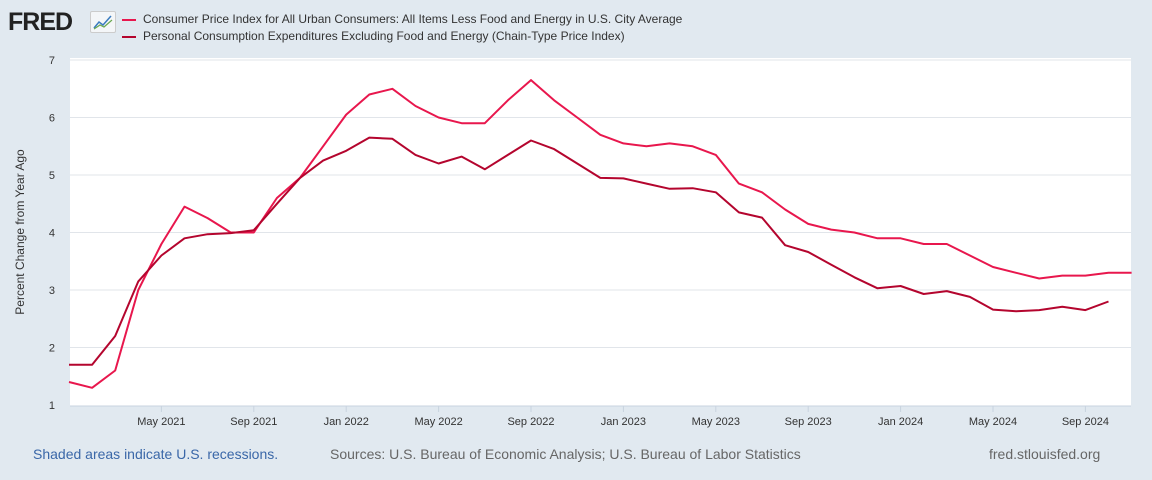 The width and height of the screenshot is (1152, 480). What do you see at coordinates (161, 422) in the screenshot?
I see `x-tick-label: May 2021` at bounding box center [161, 422].